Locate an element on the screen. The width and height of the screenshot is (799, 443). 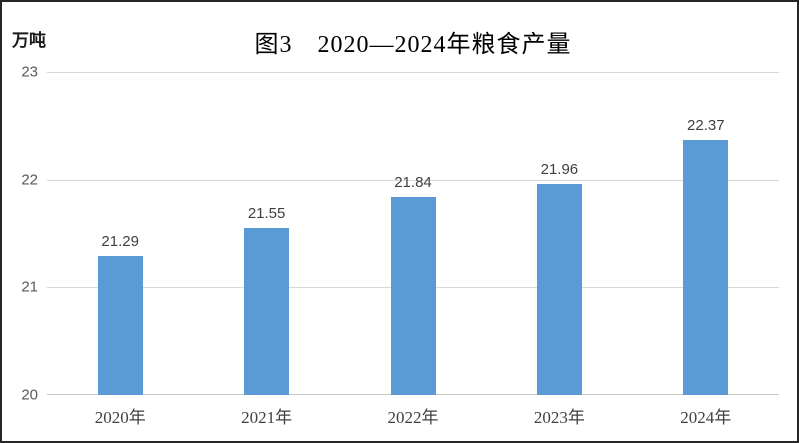
bar-2022年 is located at coordinates (413, 295).